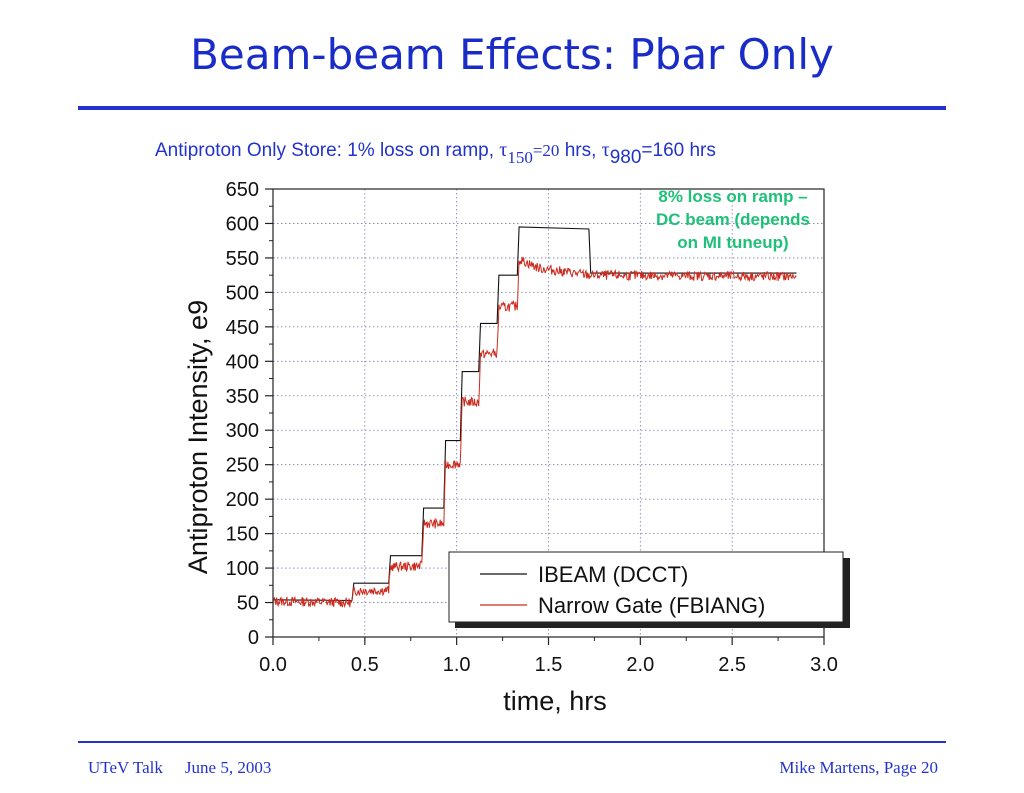  I want to click on footer-talk: UTeV Talk, so click(125, 767).